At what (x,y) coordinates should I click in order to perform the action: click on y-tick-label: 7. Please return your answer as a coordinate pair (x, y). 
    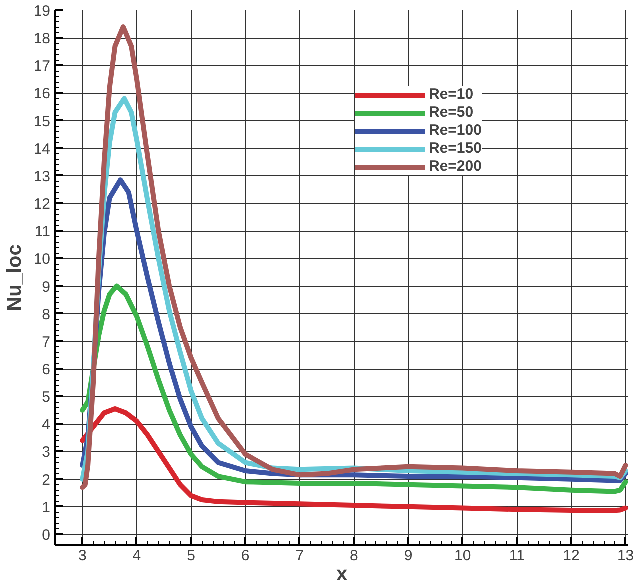
    Looking at the image, I should click on (46, 342).